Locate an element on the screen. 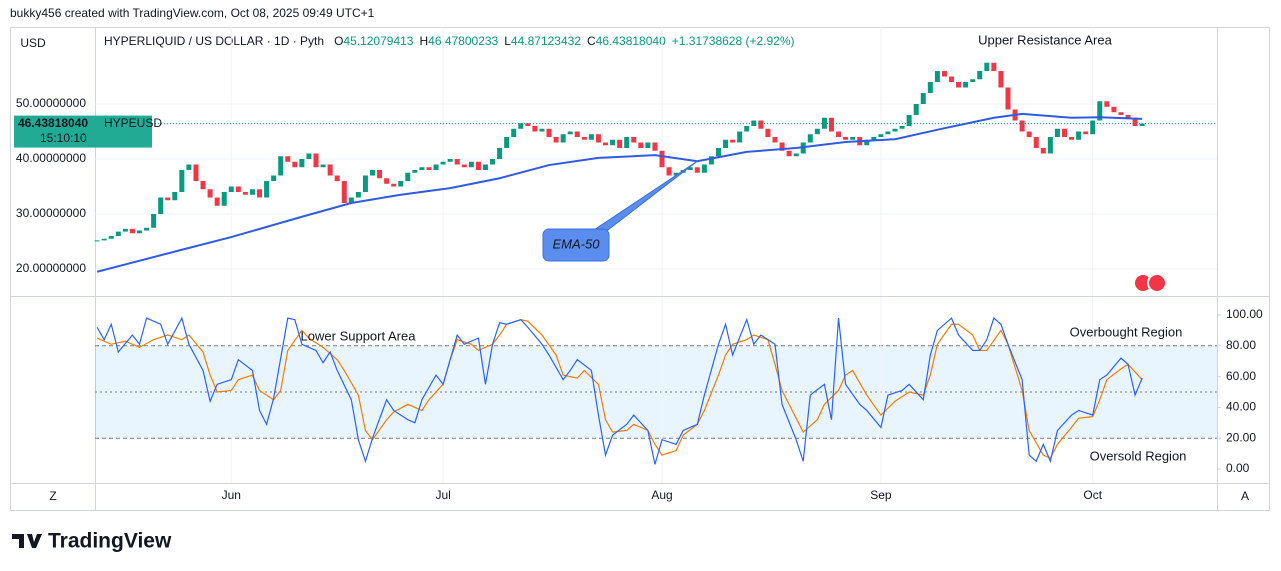 This screenshot has height=571, width=1281. countdown: 15:10:10 is located at coordinates (63, 138).